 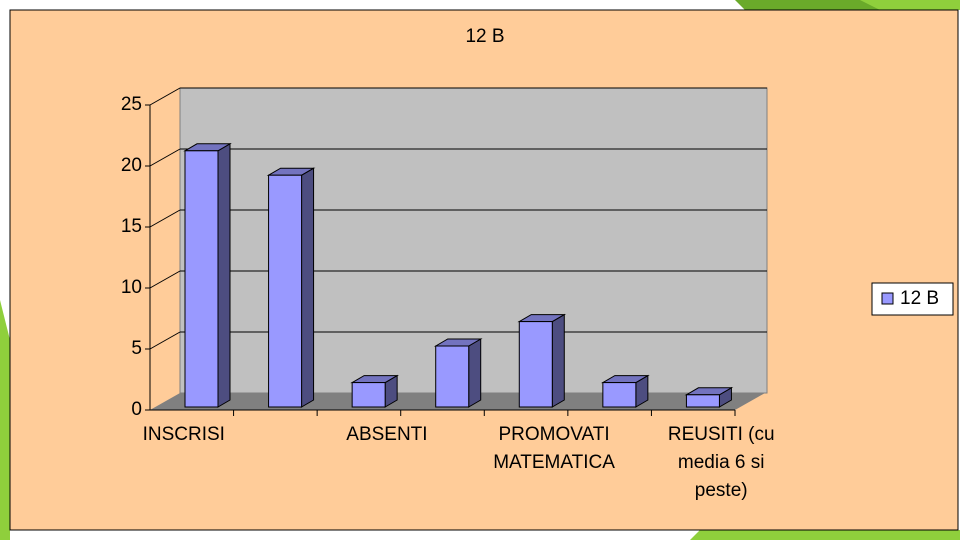 I want to click on y-tick-label: 25, so click(x=131, y=104).